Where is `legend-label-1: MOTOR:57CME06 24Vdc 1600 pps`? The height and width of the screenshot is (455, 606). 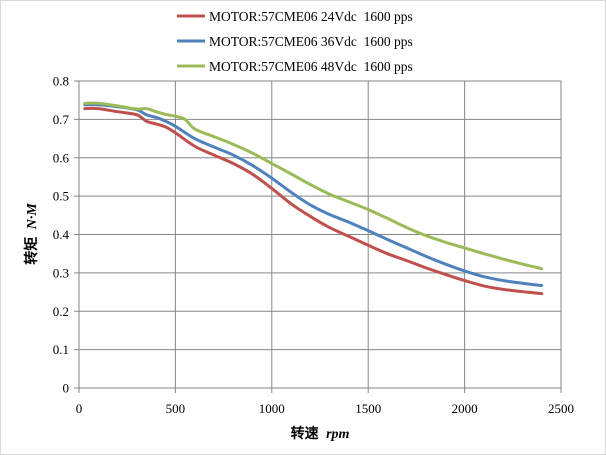
legend-label-1: MOTOR:57CME06 24Vdc 1600 pps is located at coordinates (311, 16).